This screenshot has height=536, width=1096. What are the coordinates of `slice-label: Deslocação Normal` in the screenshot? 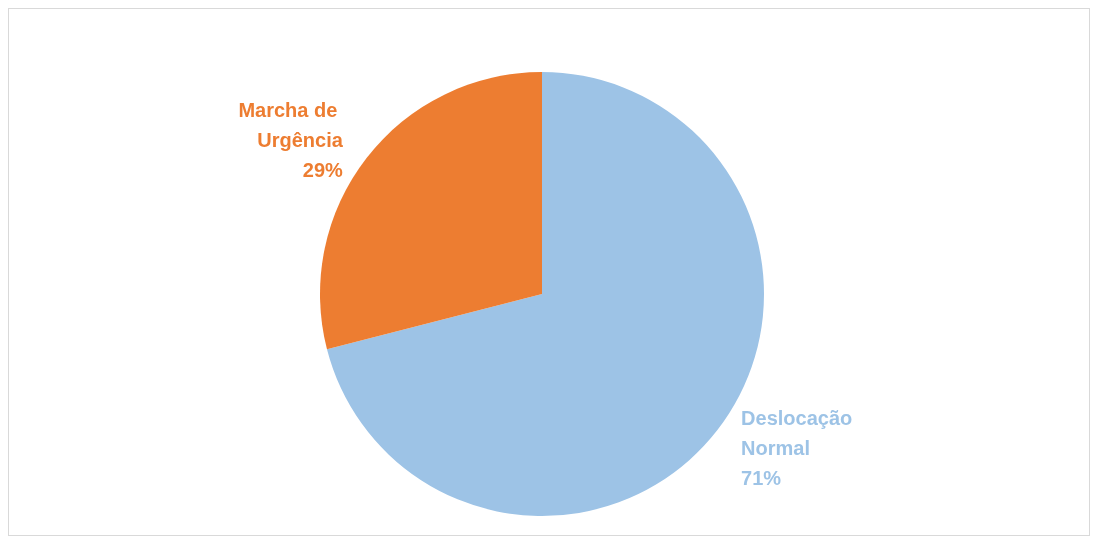 It's located at (799, 433).